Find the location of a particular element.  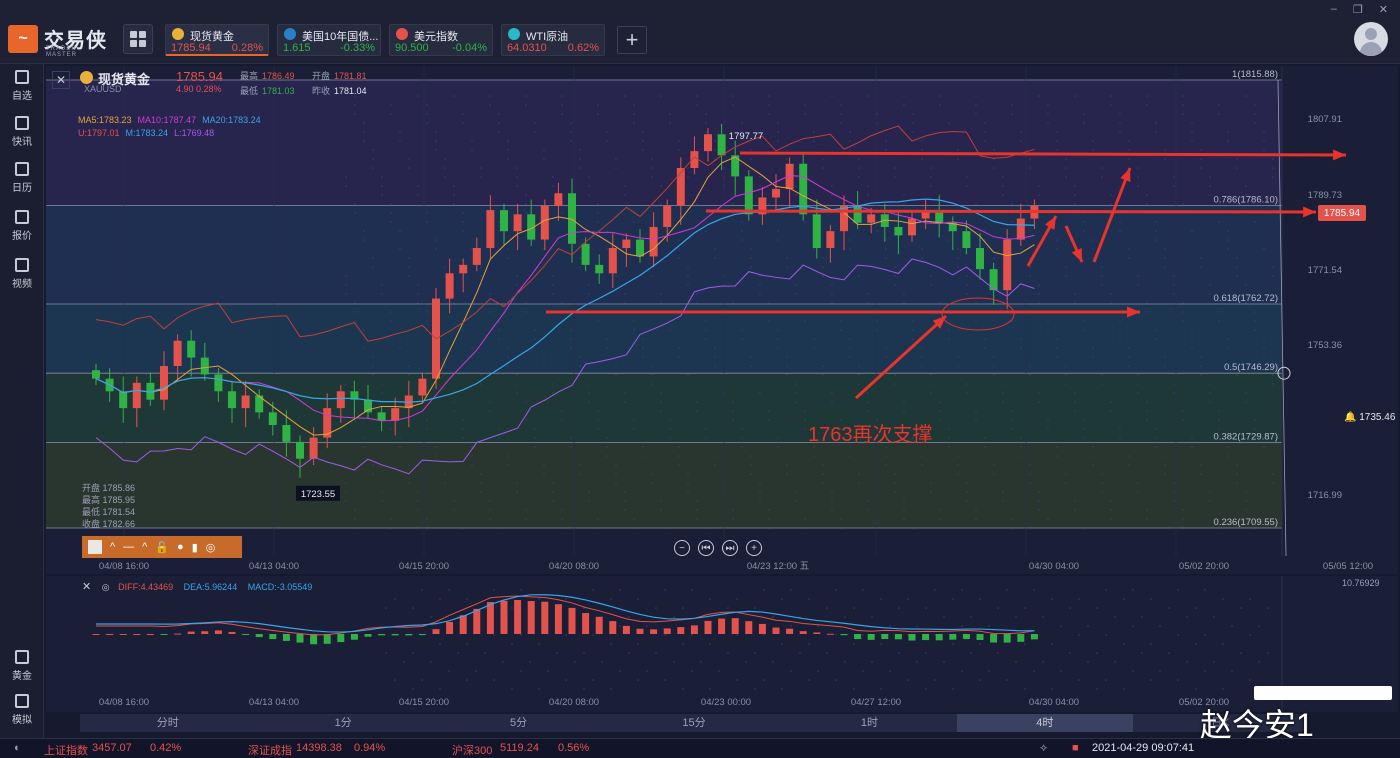

add-quote-button: + is located at coordinates (632, 40).